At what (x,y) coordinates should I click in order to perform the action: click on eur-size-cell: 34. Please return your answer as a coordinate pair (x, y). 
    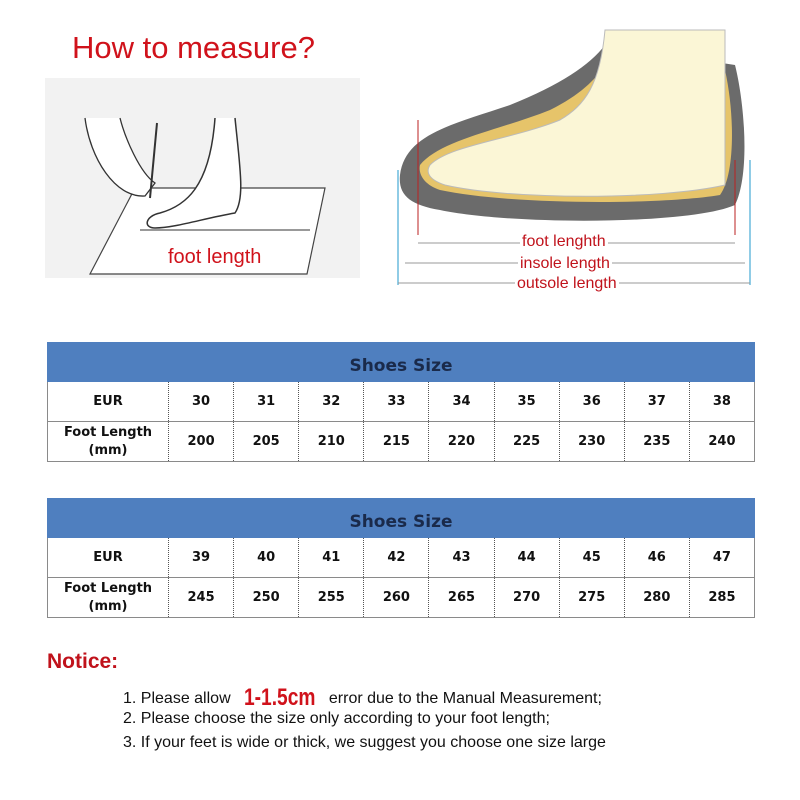
    Looking at the image, I should click on (460, 401).